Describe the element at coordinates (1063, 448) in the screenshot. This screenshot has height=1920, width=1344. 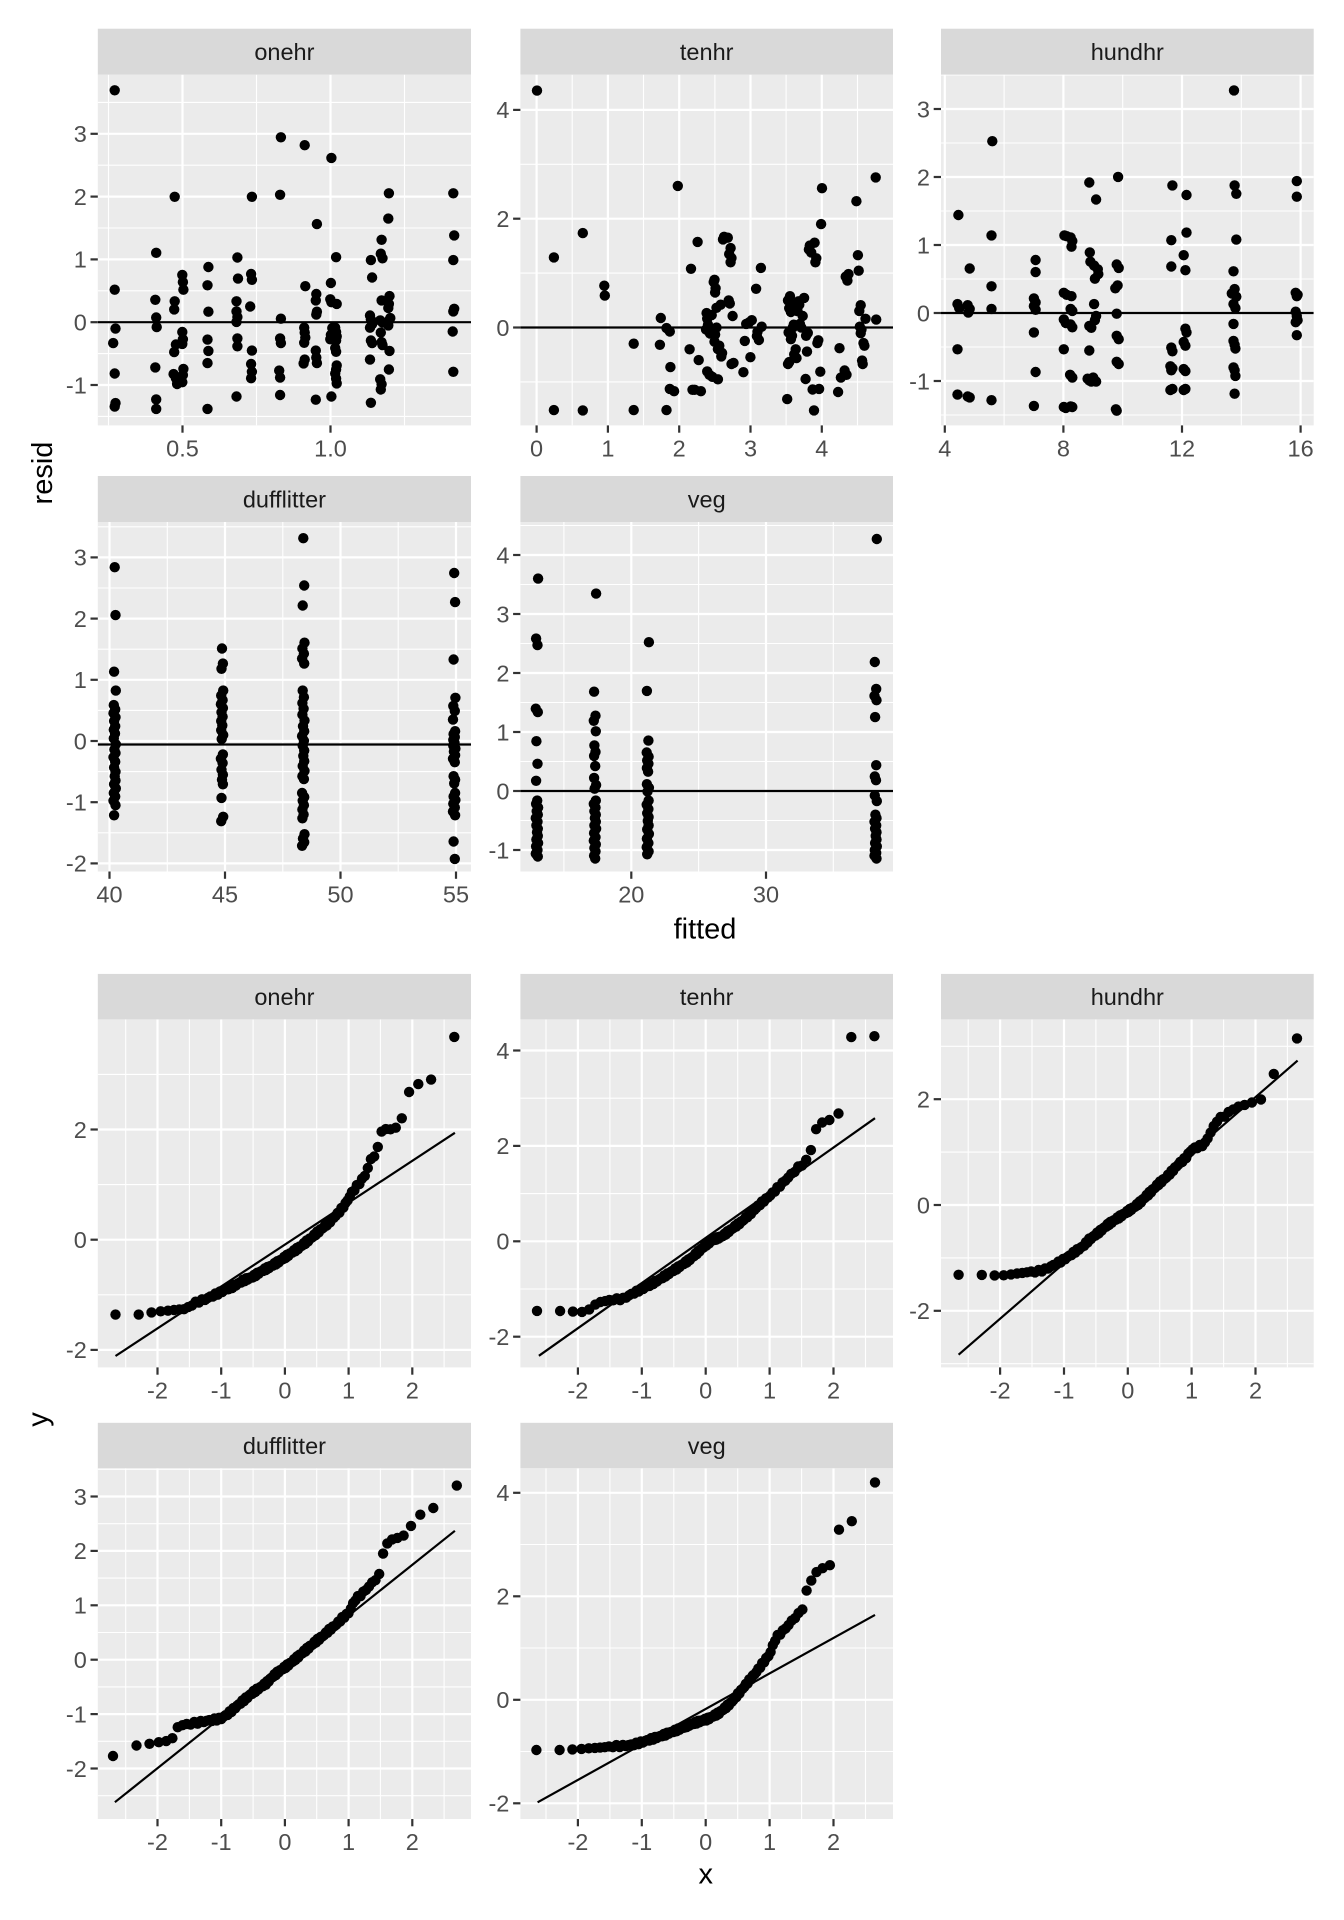
I see `svg-text: 8` at that location.